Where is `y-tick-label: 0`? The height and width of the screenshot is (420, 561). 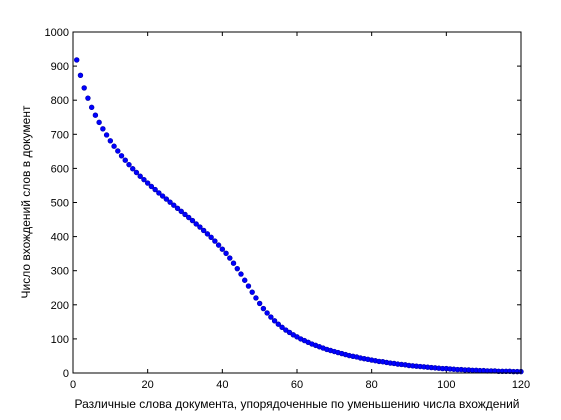
y-tick-label: 0 is located at coordinates (66, 374).